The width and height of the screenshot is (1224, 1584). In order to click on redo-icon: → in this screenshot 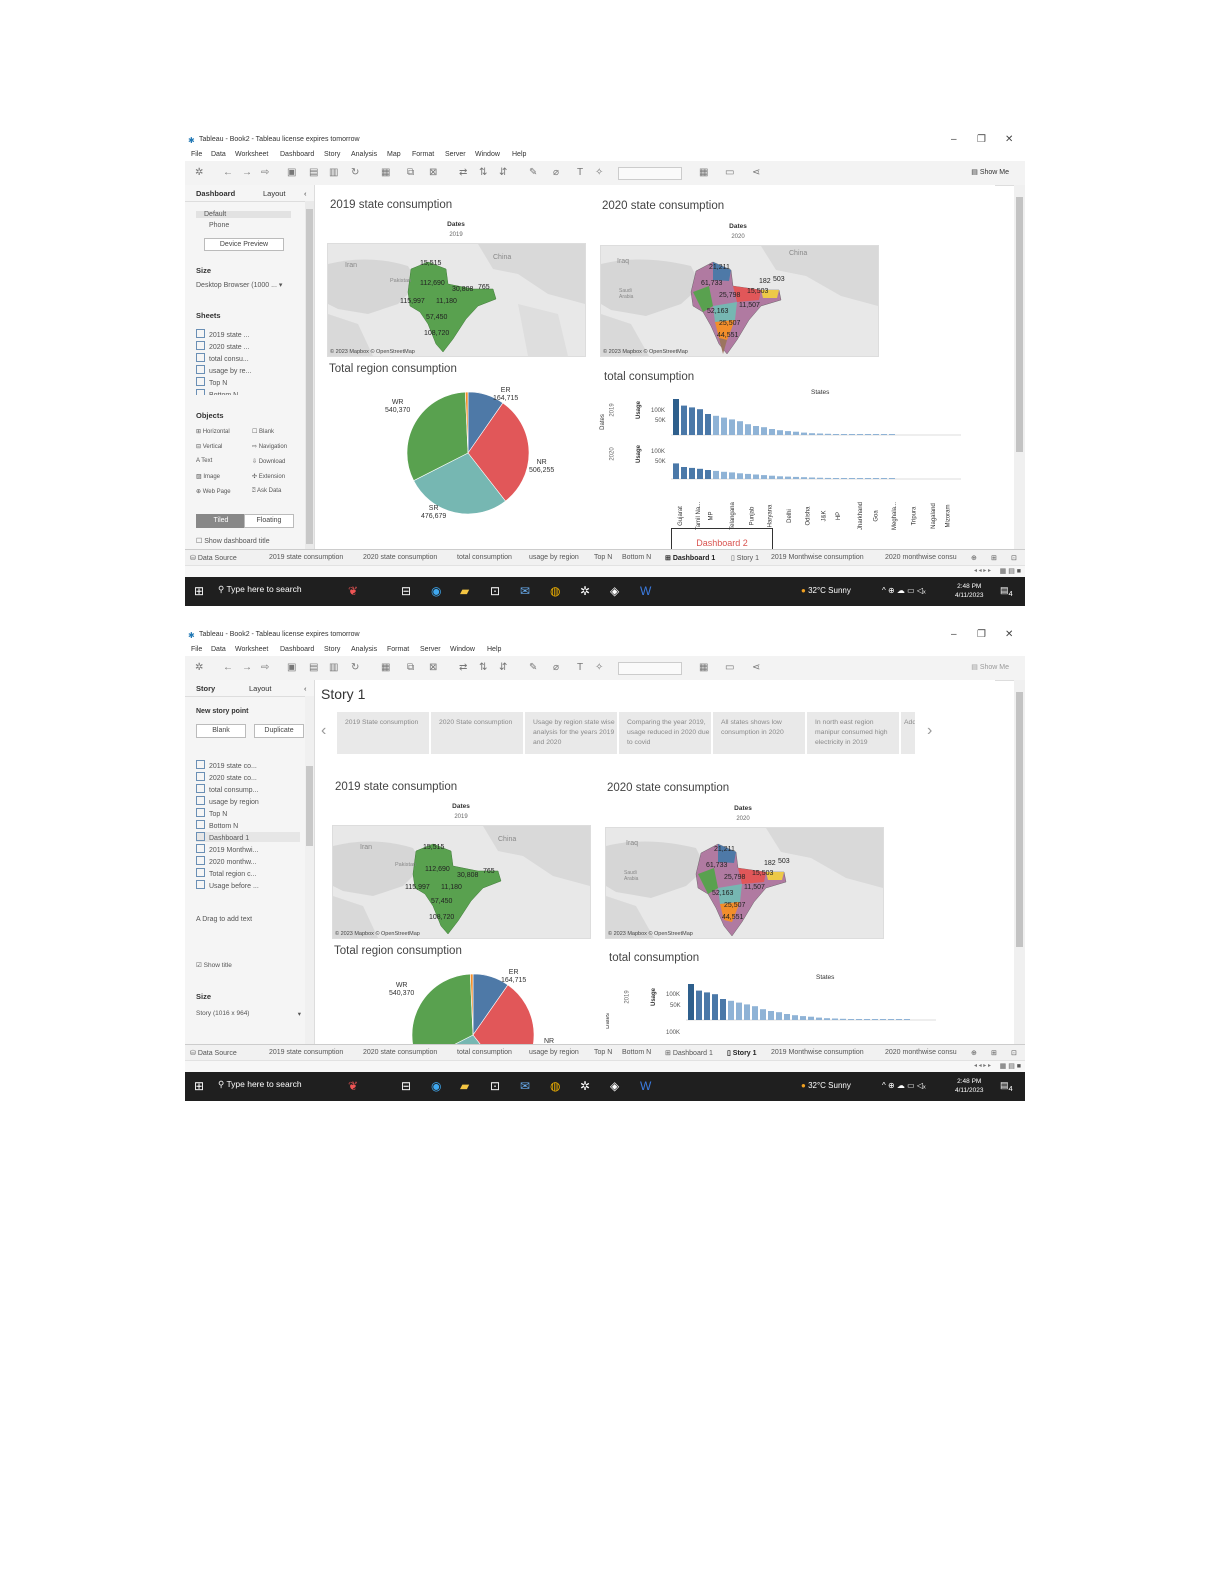, I will do `click(247, 667)`.